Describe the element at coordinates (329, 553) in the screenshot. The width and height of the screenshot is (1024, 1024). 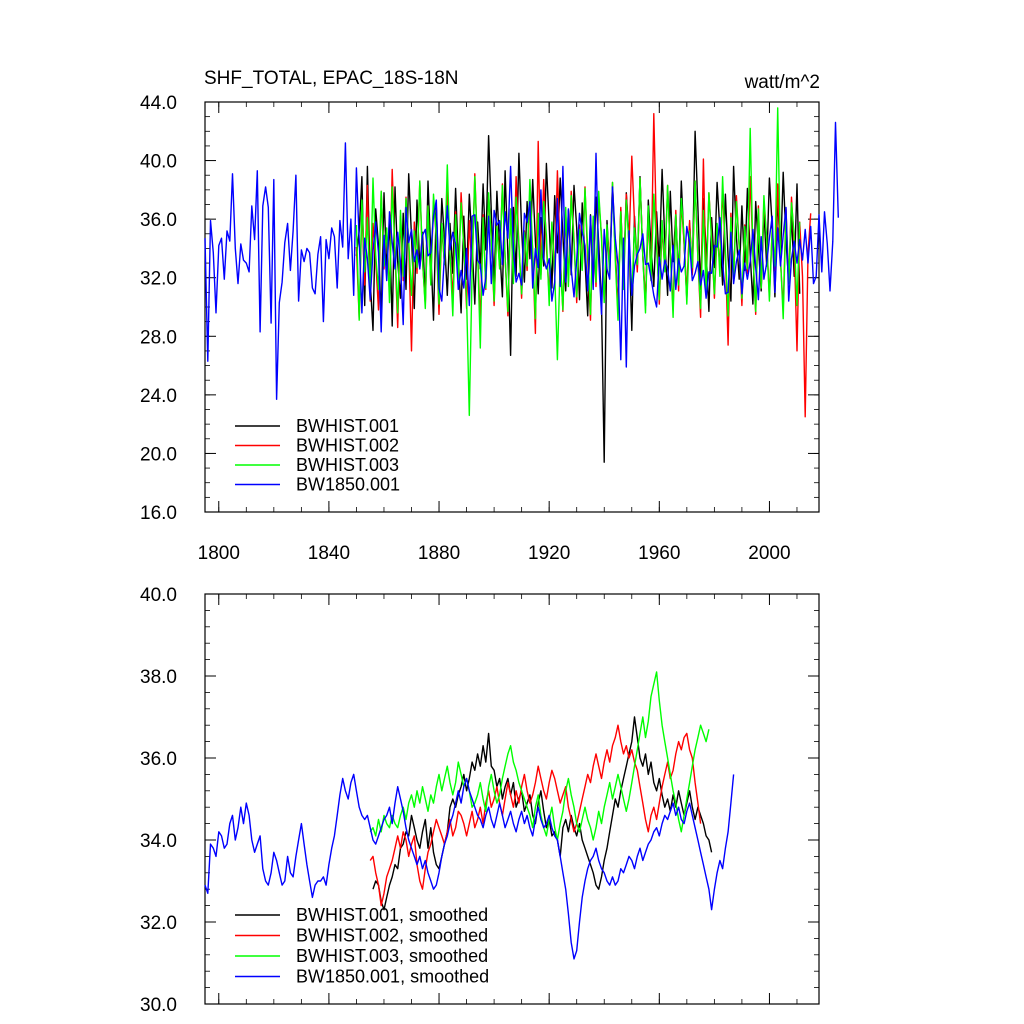
I see `x-tick-label: 1840` at that location.